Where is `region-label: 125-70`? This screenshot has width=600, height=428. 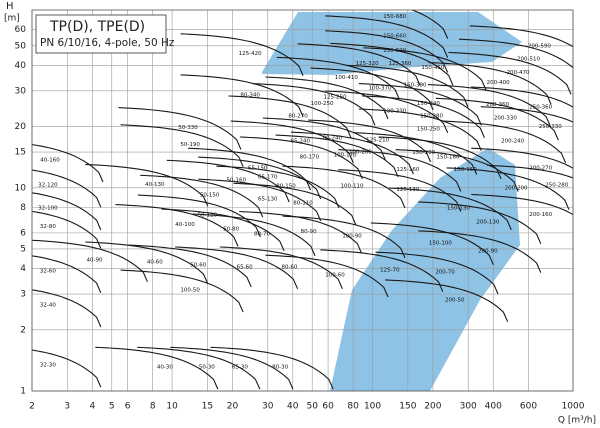 region-label: 125-70 is located at coordinates (390, 270).